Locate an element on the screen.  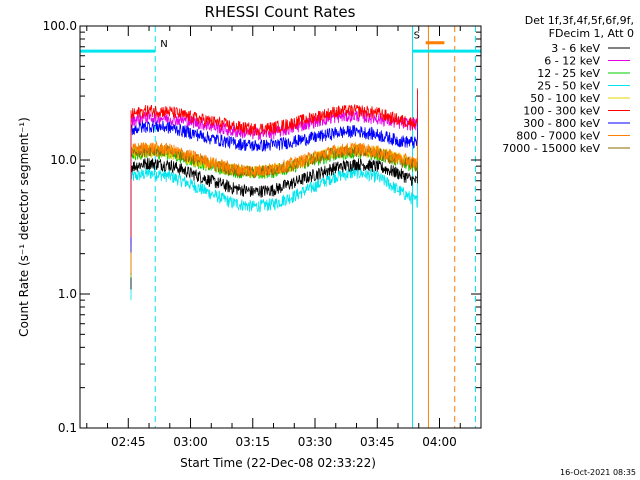
legend-header-line-1: Det 1f,3f,4f,5f,6f,9f, is located at coordinates (579, 20).